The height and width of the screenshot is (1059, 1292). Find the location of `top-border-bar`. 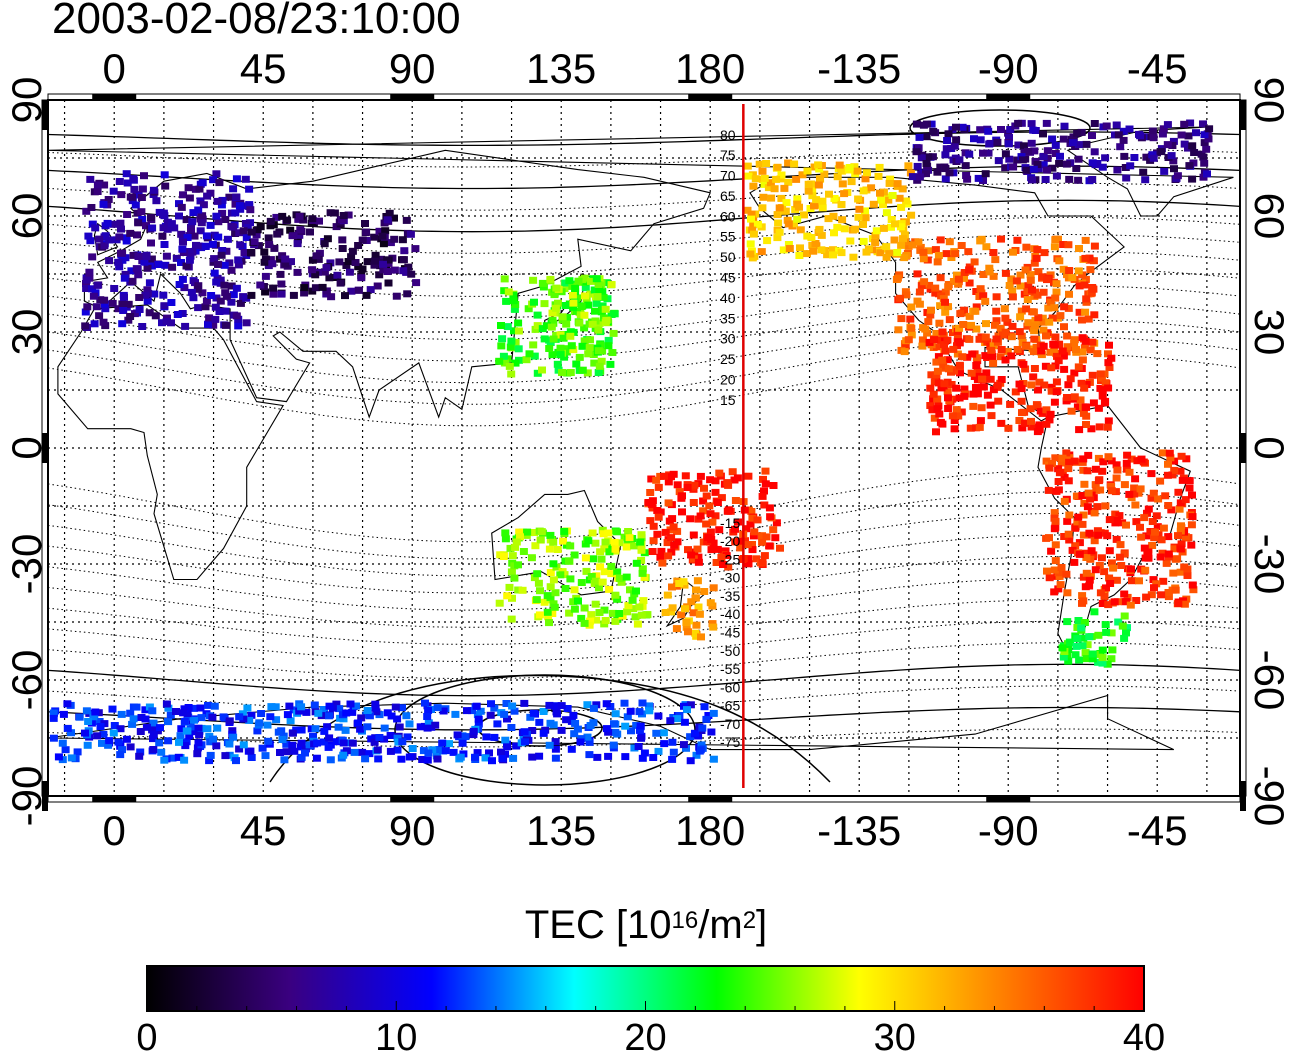

top-border-bar is located at coordinates (644, 97).